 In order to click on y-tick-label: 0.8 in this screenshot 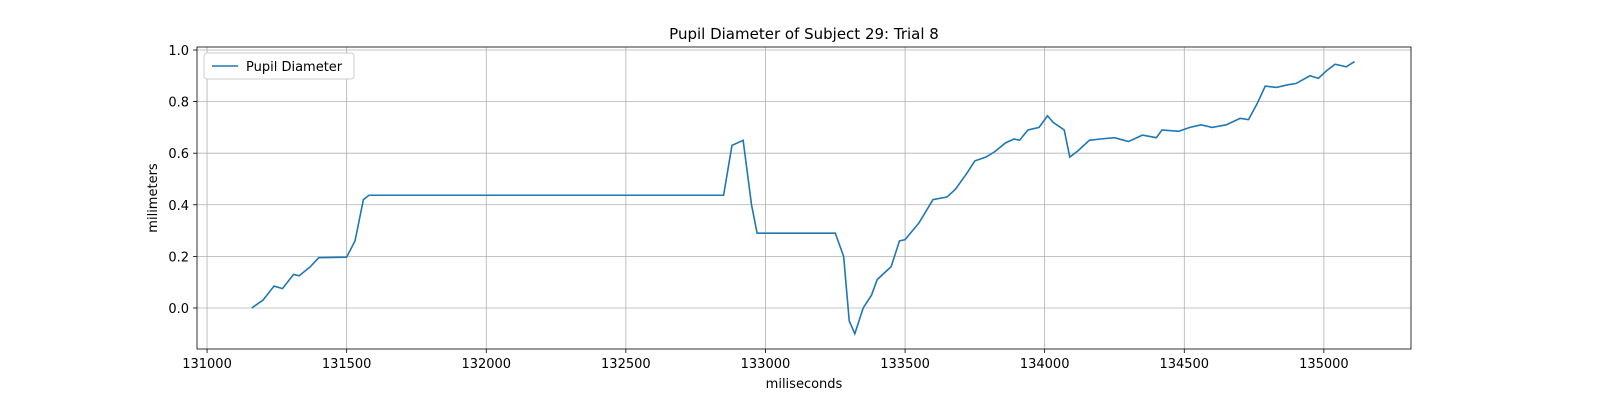, I will do `click(178, 103)`.